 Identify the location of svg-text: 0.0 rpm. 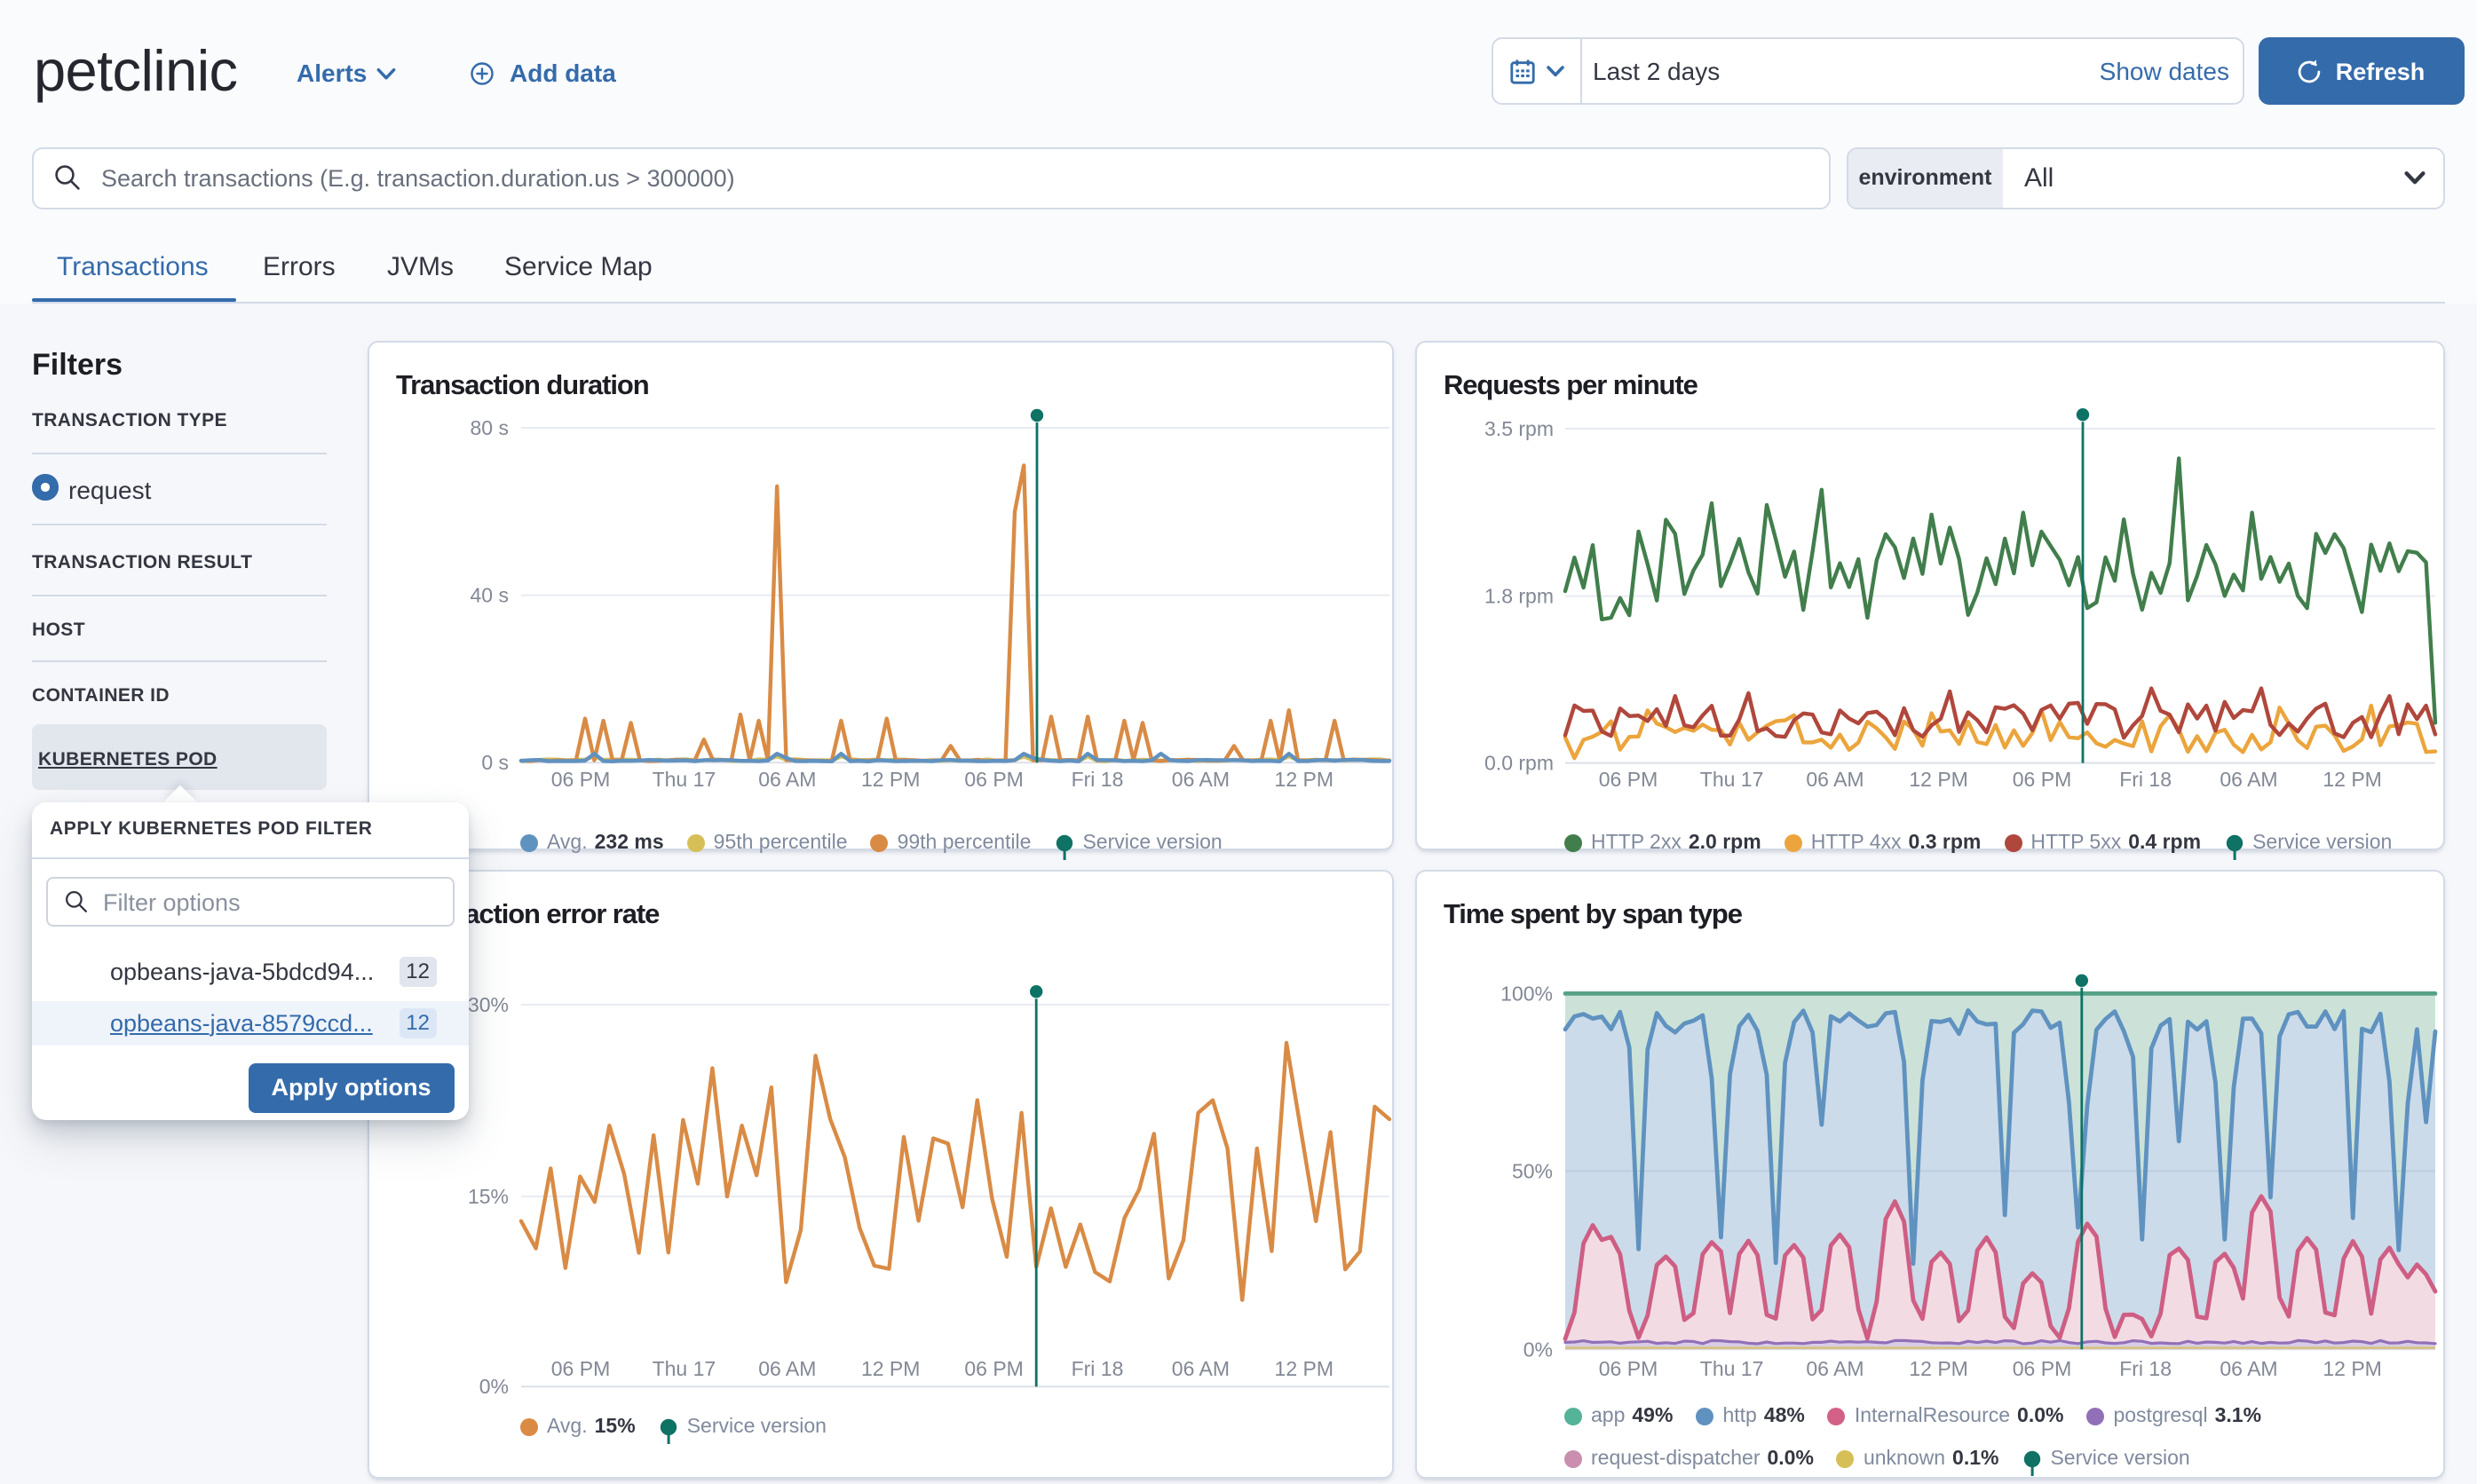
(1519, 764).